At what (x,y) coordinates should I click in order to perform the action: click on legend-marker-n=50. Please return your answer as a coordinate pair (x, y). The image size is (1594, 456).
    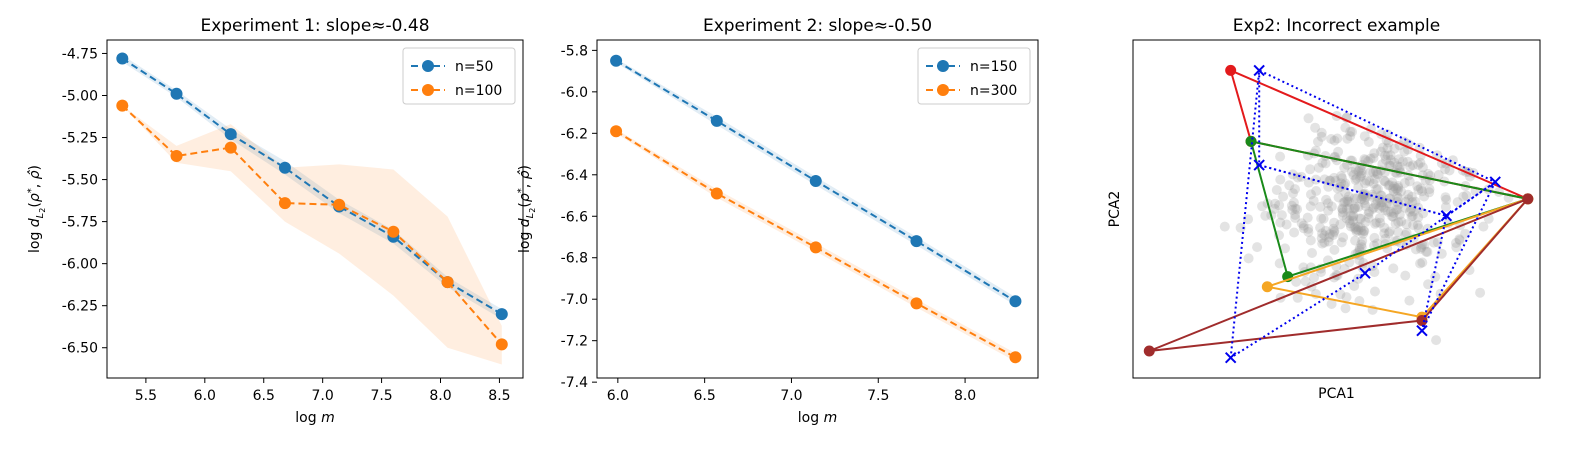
    Looking at the image, I should click on (428, 66).